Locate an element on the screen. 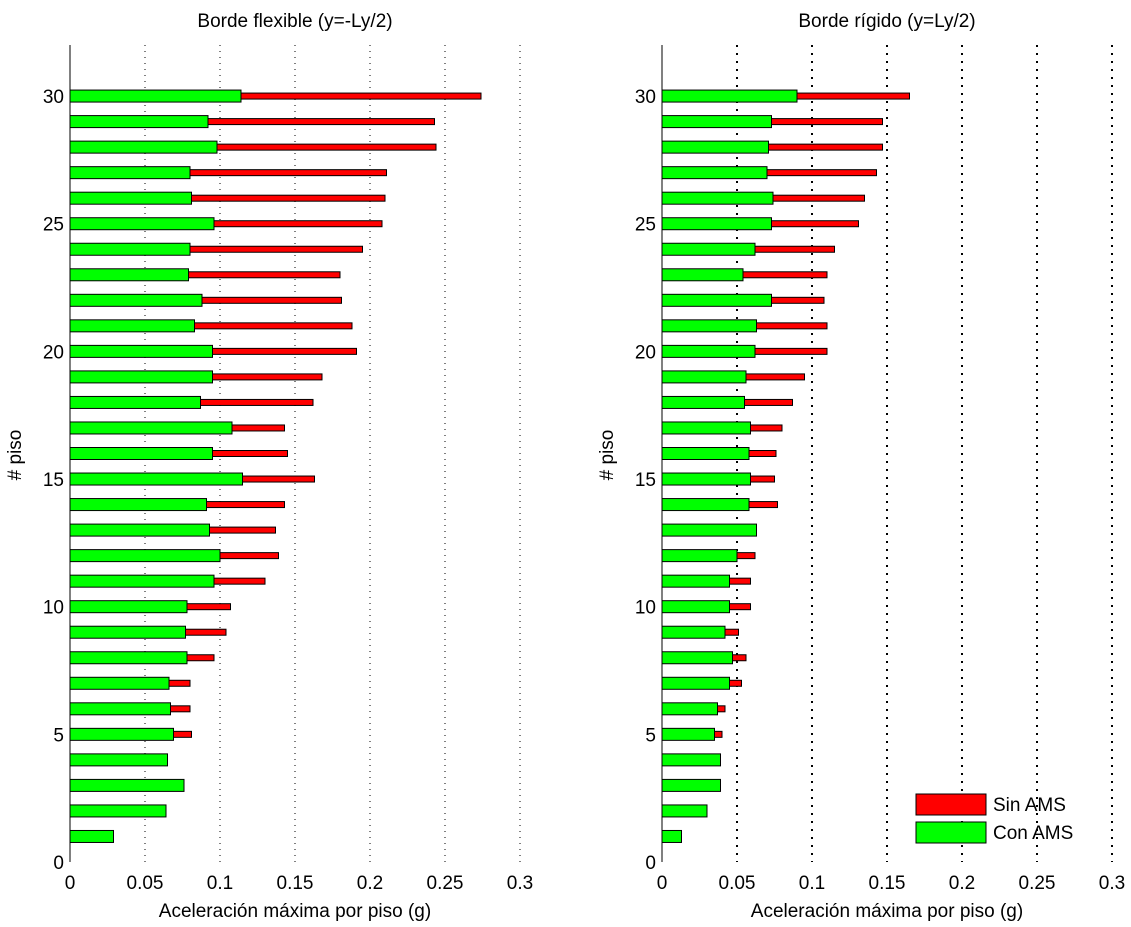 Image resolution: width=1131 pixels, height=927 pixels. legend-label-con-ams: Con AMS is located at coordinates (1033, 833).